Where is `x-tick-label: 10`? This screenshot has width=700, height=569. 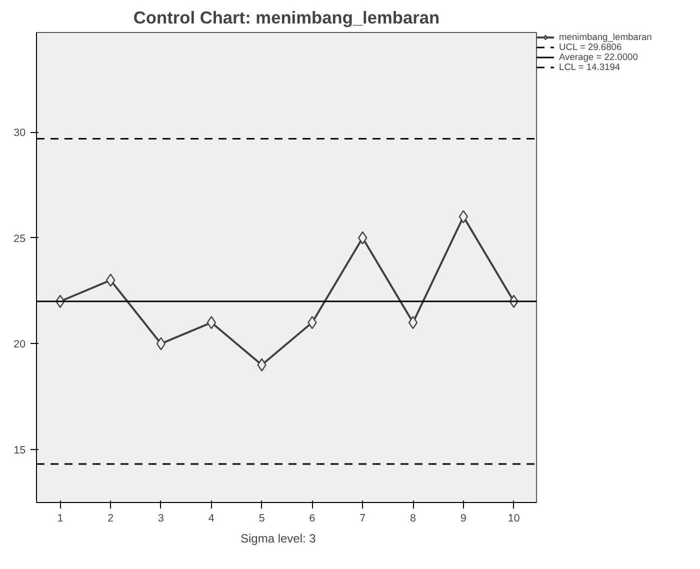
x-tick-label: 10 is located at coordinates (514, 518).